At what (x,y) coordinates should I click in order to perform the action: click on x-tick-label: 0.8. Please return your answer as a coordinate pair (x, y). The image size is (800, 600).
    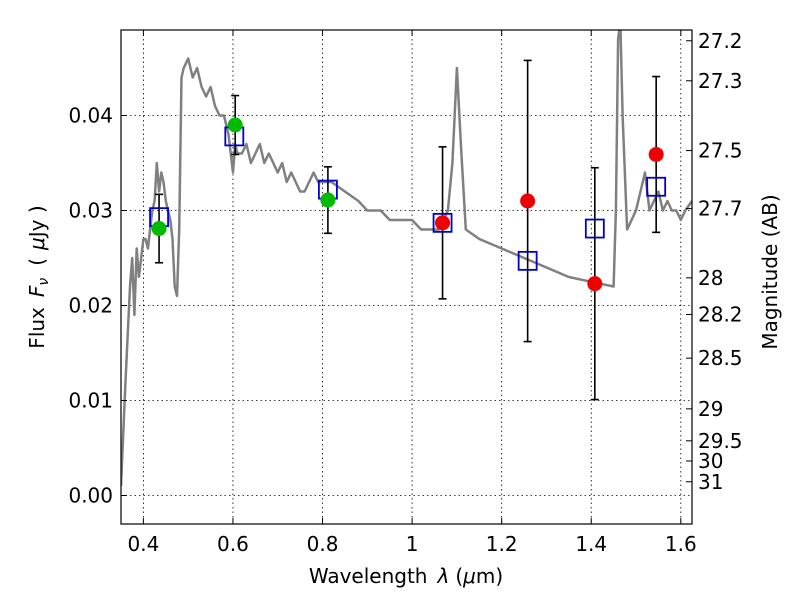
    Looking at the image, I should click on (323, 544).